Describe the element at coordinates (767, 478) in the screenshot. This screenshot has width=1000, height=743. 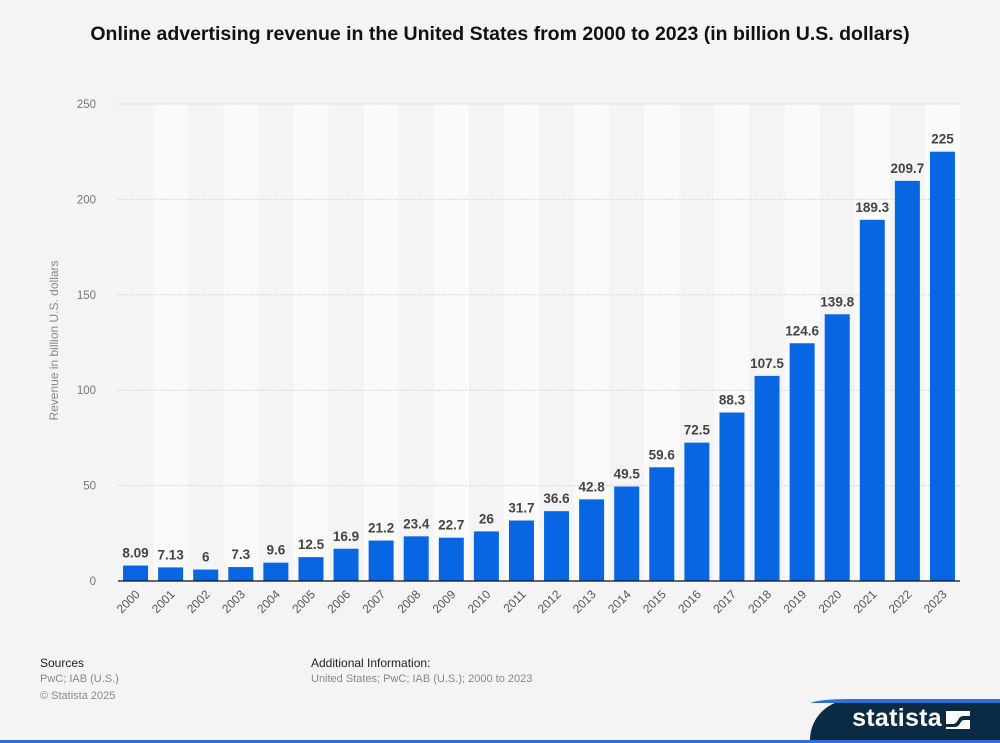
I see `bar-2018` at that location.